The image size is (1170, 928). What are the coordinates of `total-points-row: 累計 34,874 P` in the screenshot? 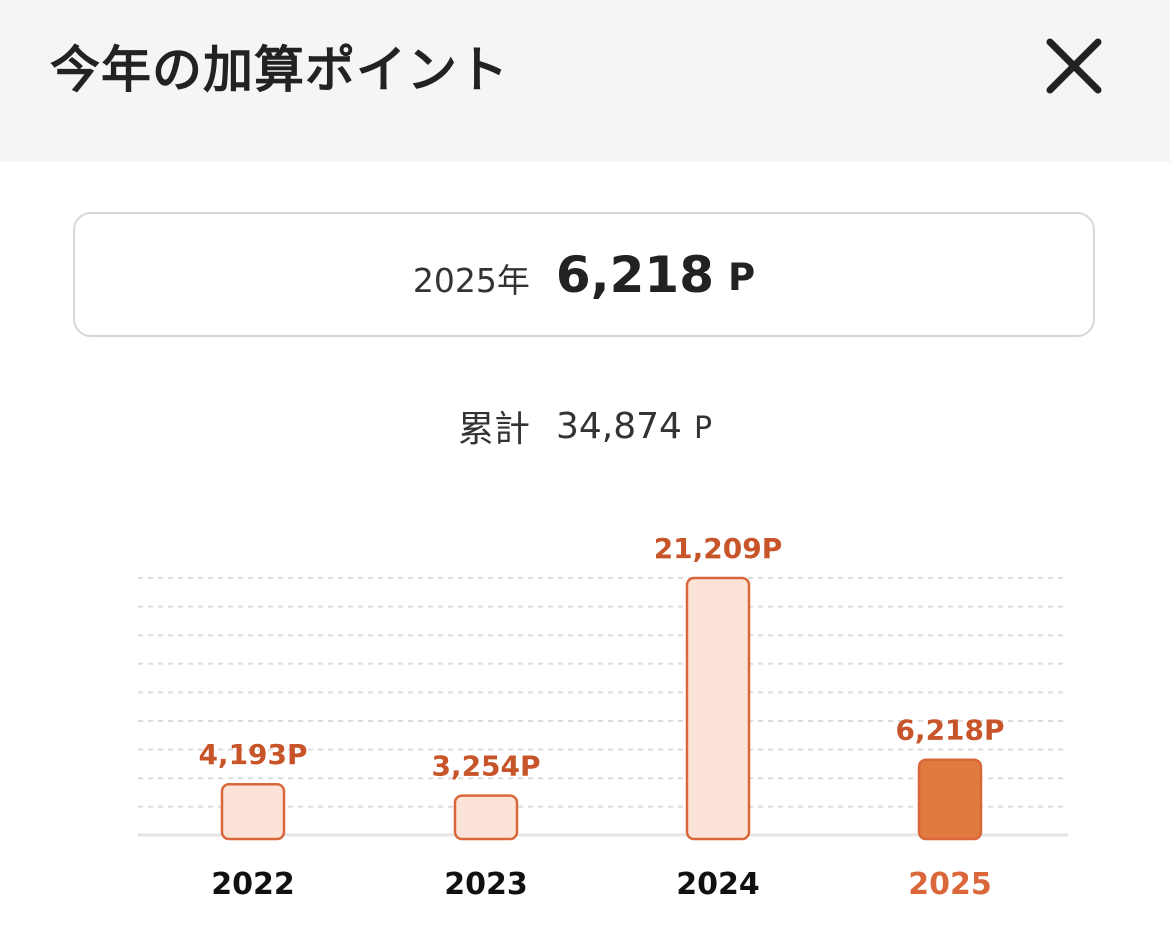 It's located at (585, 426).